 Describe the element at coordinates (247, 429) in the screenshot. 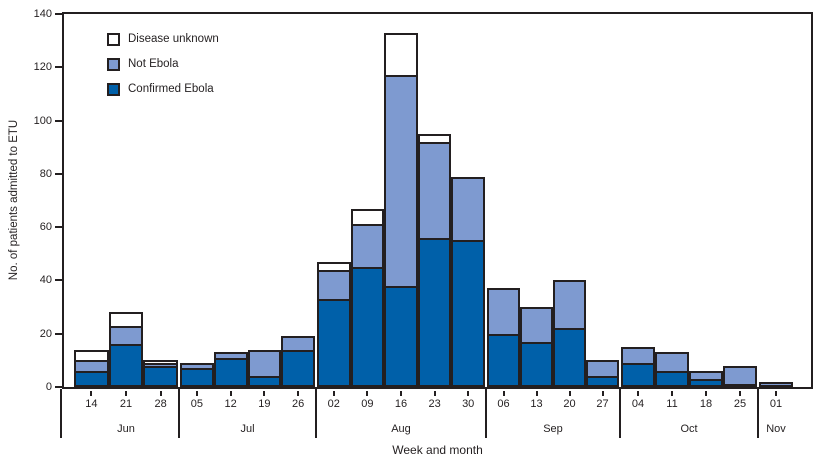

I see `month-label: Jul` at that location.